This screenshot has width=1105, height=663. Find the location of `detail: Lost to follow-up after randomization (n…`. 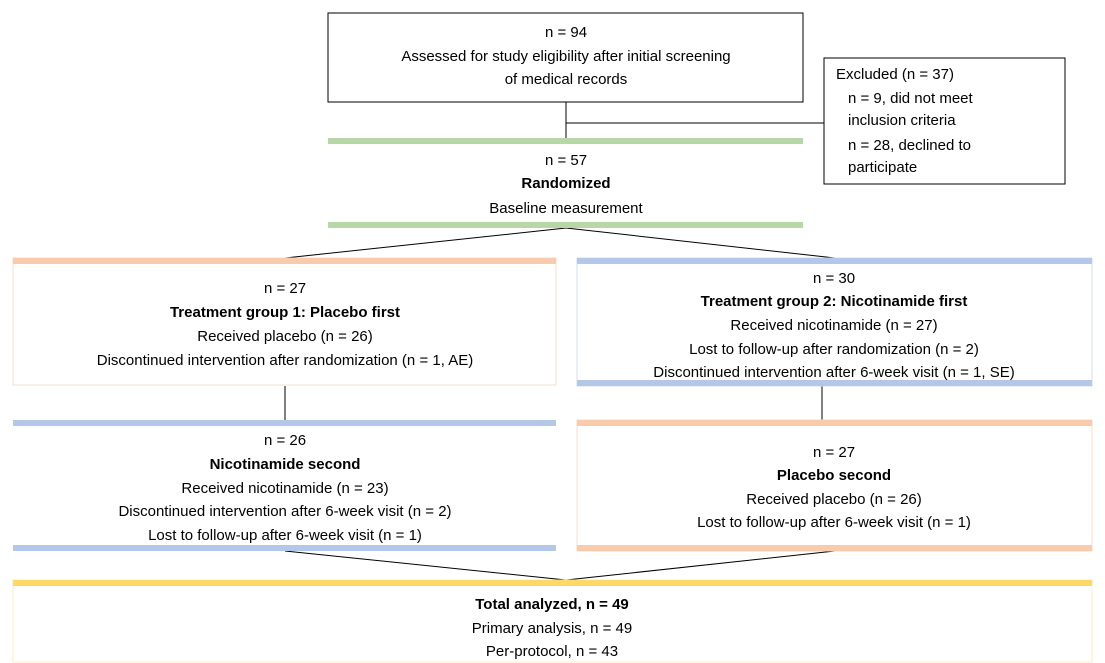

detail: Lost to follow-up after randomization (n… is located at coordinates (834, 349).